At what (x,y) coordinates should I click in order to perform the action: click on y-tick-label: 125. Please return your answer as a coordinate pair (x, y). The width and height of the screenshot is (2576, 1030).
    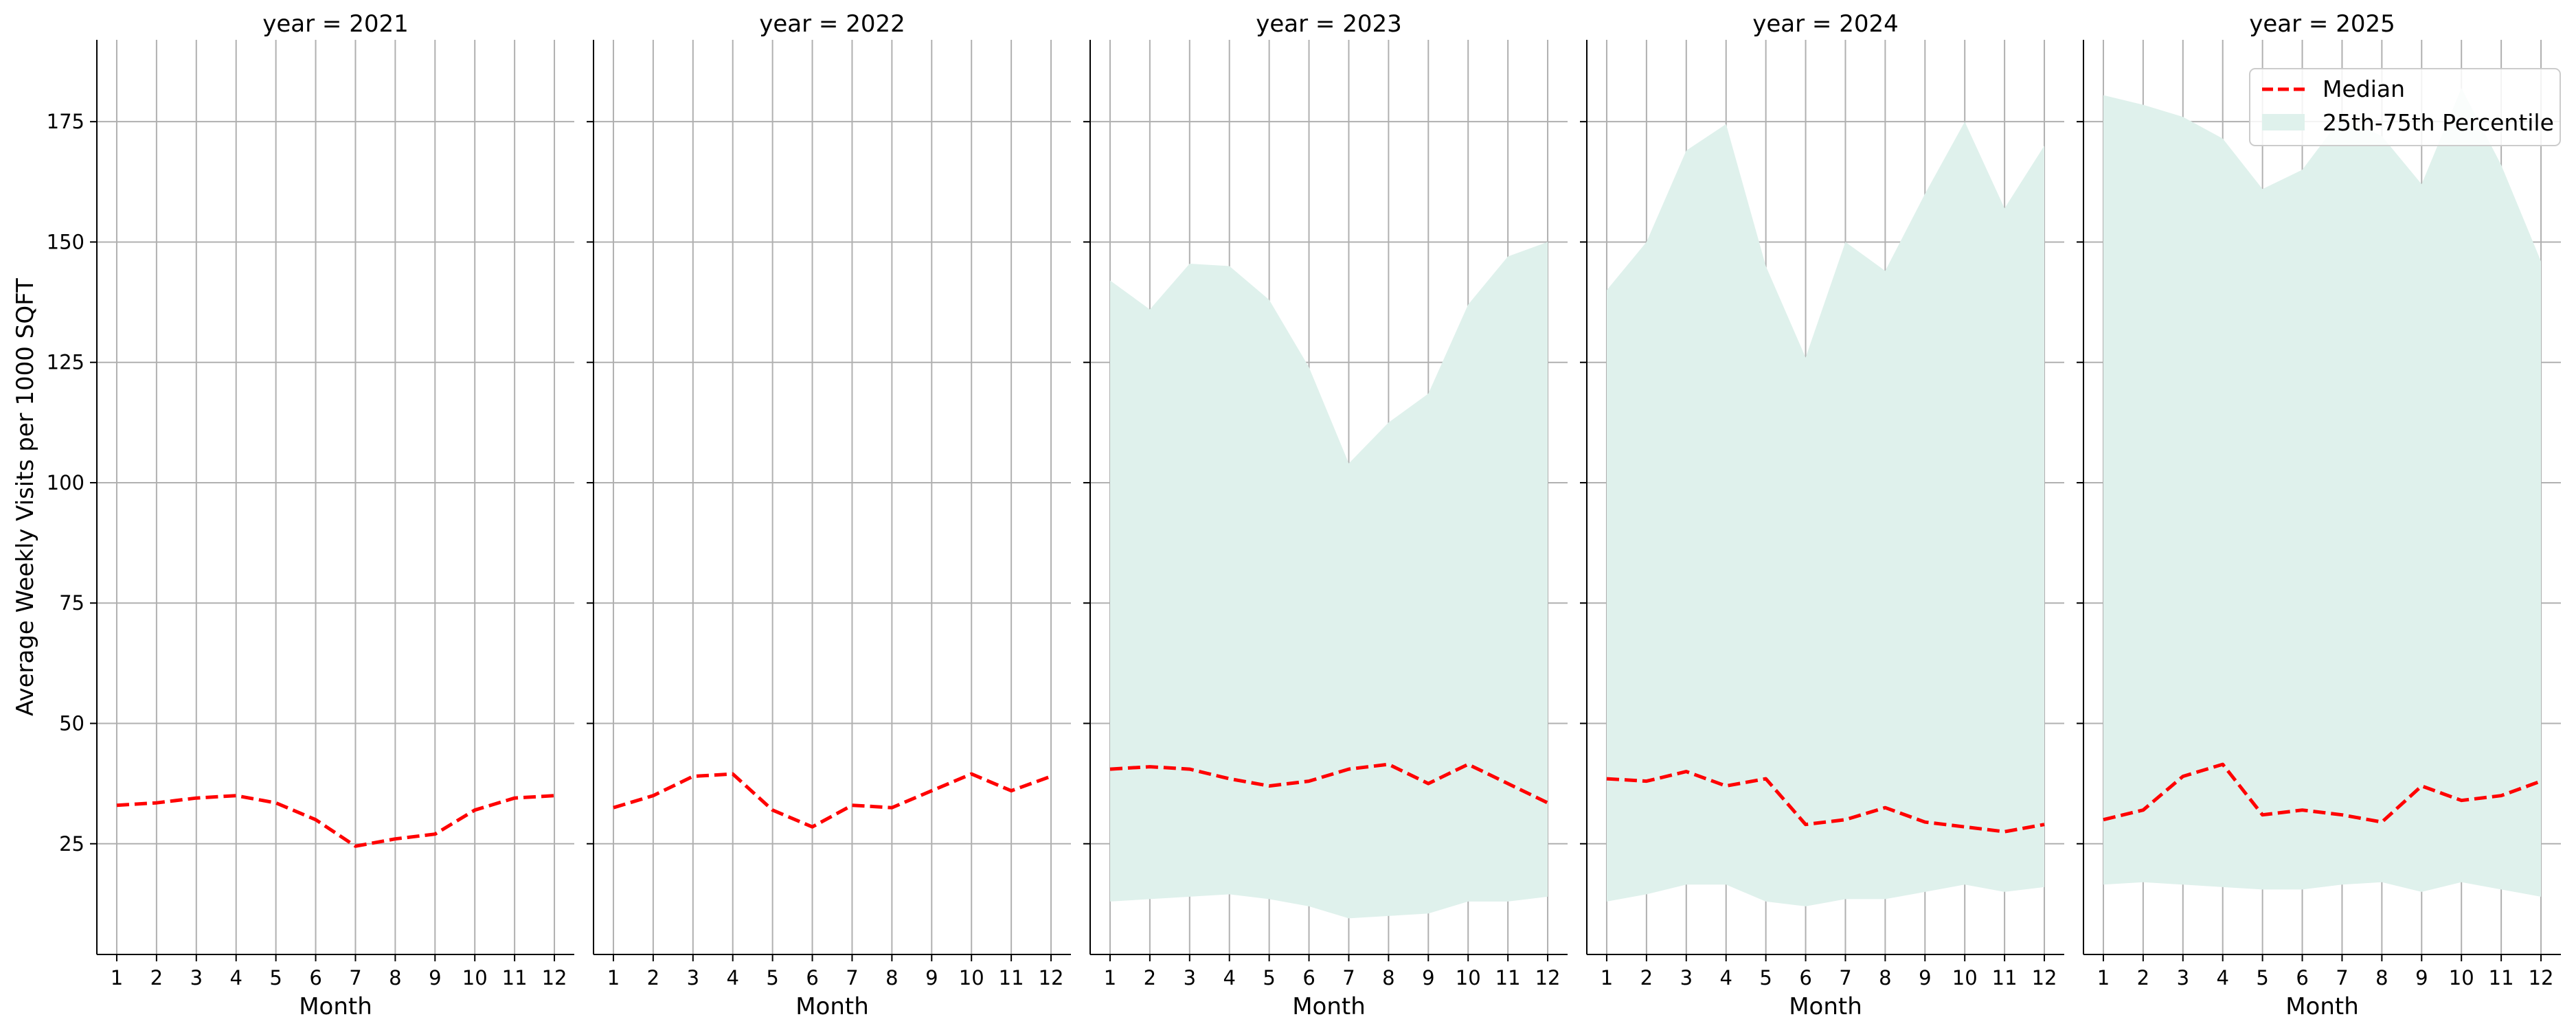
    Looking at the image, I should click on (65, 362).